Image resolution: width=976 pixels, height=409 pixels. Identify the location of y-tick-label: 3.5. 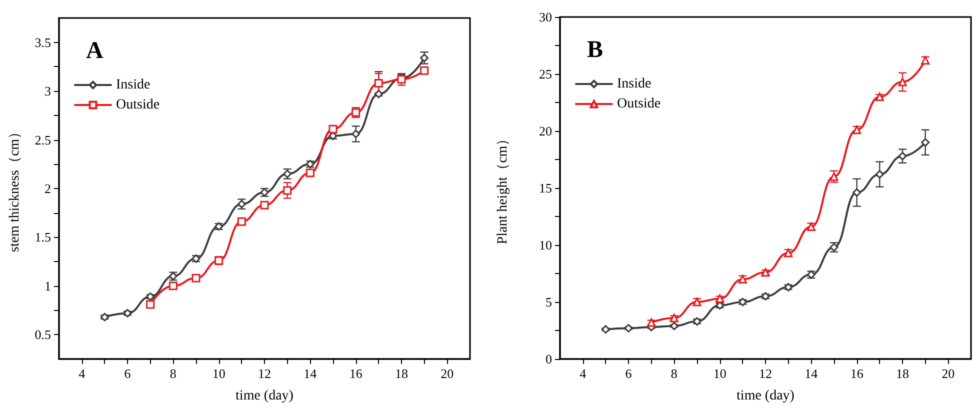
(42, 42).